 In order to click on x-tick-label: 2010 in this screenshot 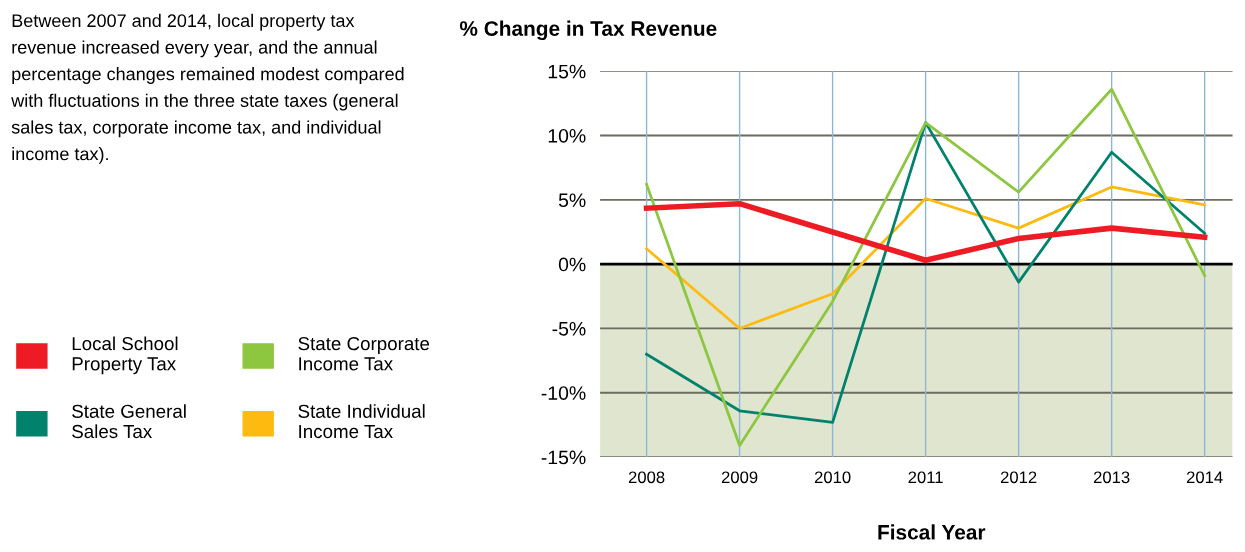, I will do `click(832, 477)`.